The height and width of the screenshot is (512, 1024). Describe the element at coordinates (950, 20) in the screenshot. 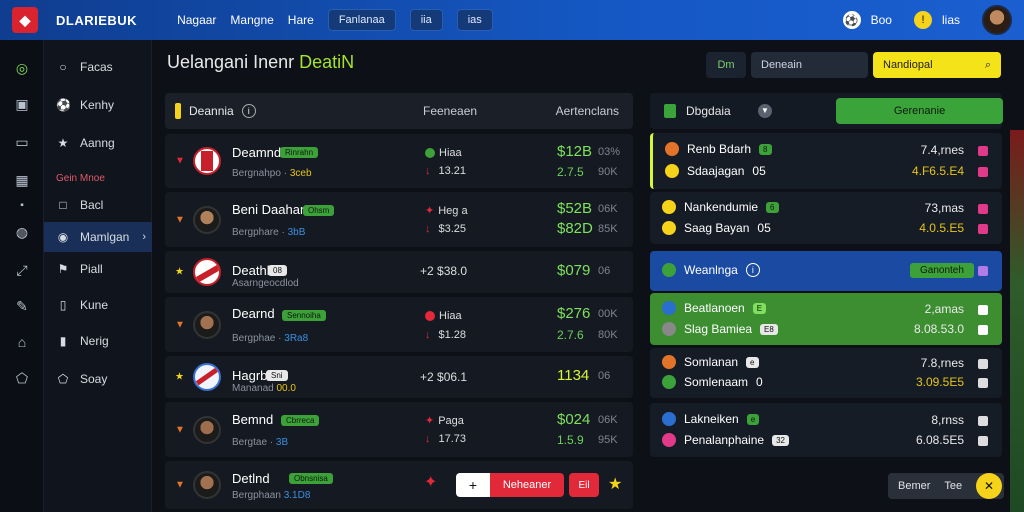

I see `top-right-label-2: lias` at that location.